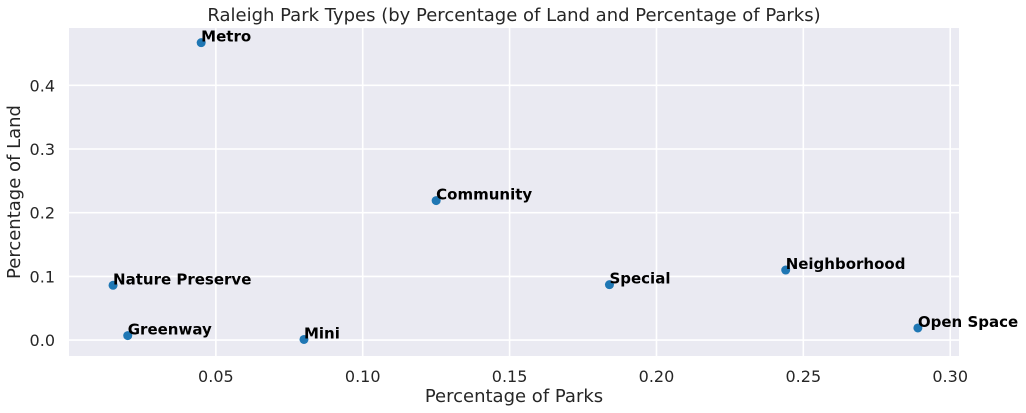 The height and width of the screenshot is (413, 1026). What do you see at coordinates (42, 340) in the screenshot?
I see `y-tick-label: 0.0` at bounding box center [42, 340].